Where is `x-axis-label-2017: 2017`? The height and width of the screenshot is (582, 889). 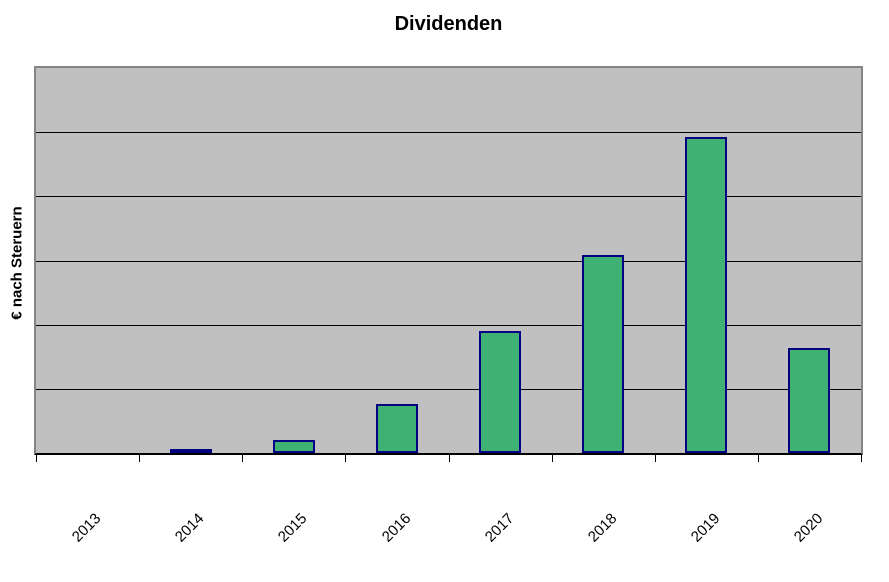 x-axis-label-2017: 2017 is located at coordinates (499, 528).